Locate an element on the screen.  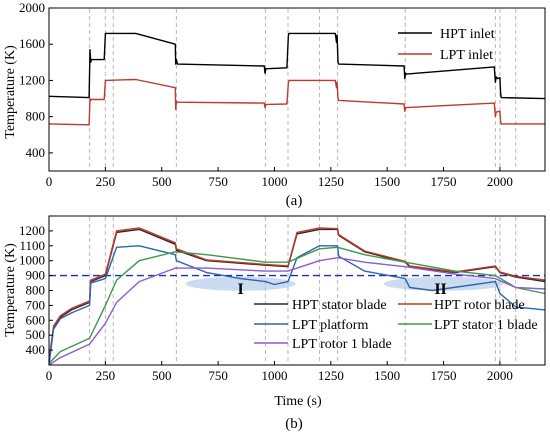
panel-a-label: (a) is located at coordinates (294, 201).